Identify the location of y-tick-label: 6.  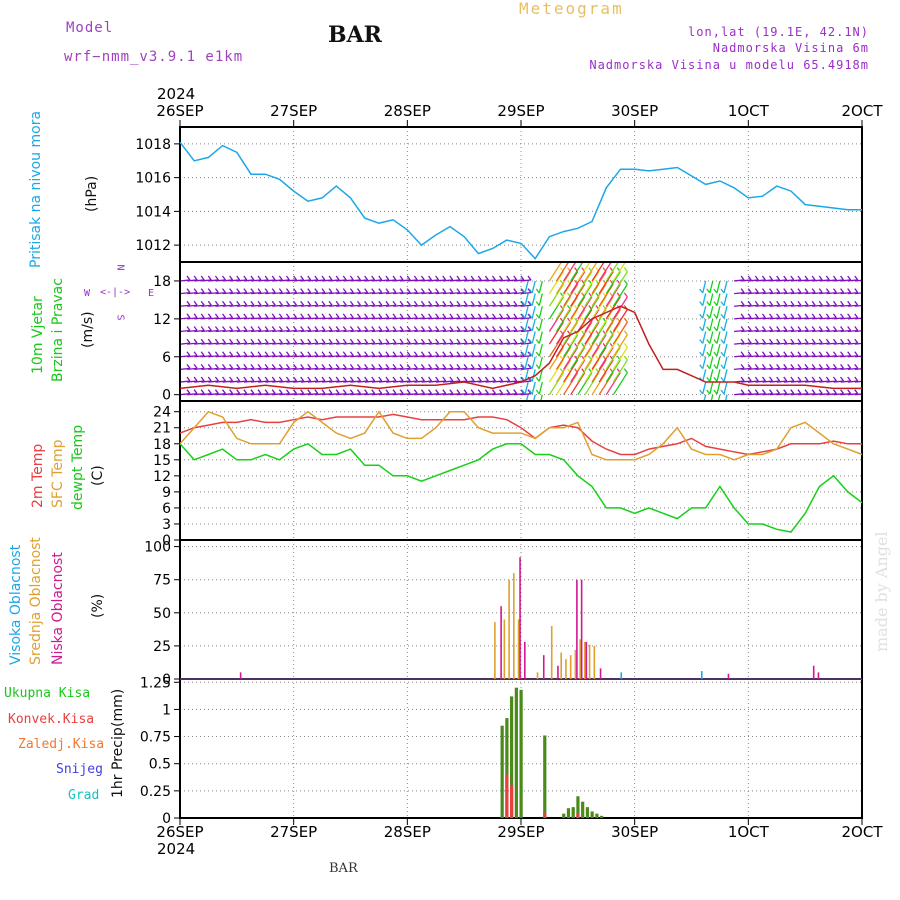
(166, 509).